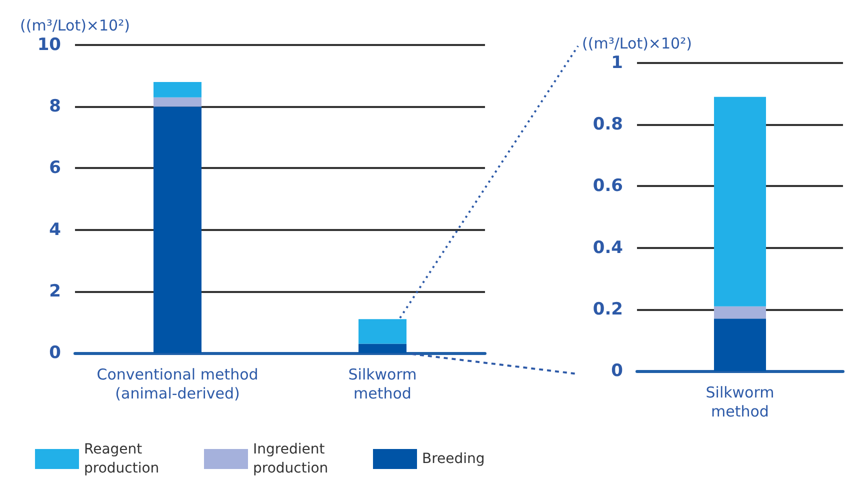 Image resolution: width=854 pixels, height=483 pixels. Describe the element at coordinates (617, 63) in the screenshot. I see `y-tick-label: 1` at that location.